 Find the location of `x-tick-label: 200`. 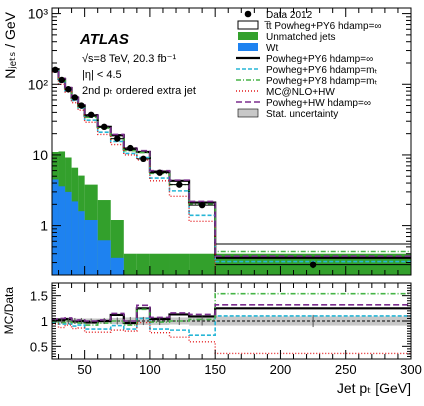

x-tick-label: 200 is located at coordinates (281, 369).